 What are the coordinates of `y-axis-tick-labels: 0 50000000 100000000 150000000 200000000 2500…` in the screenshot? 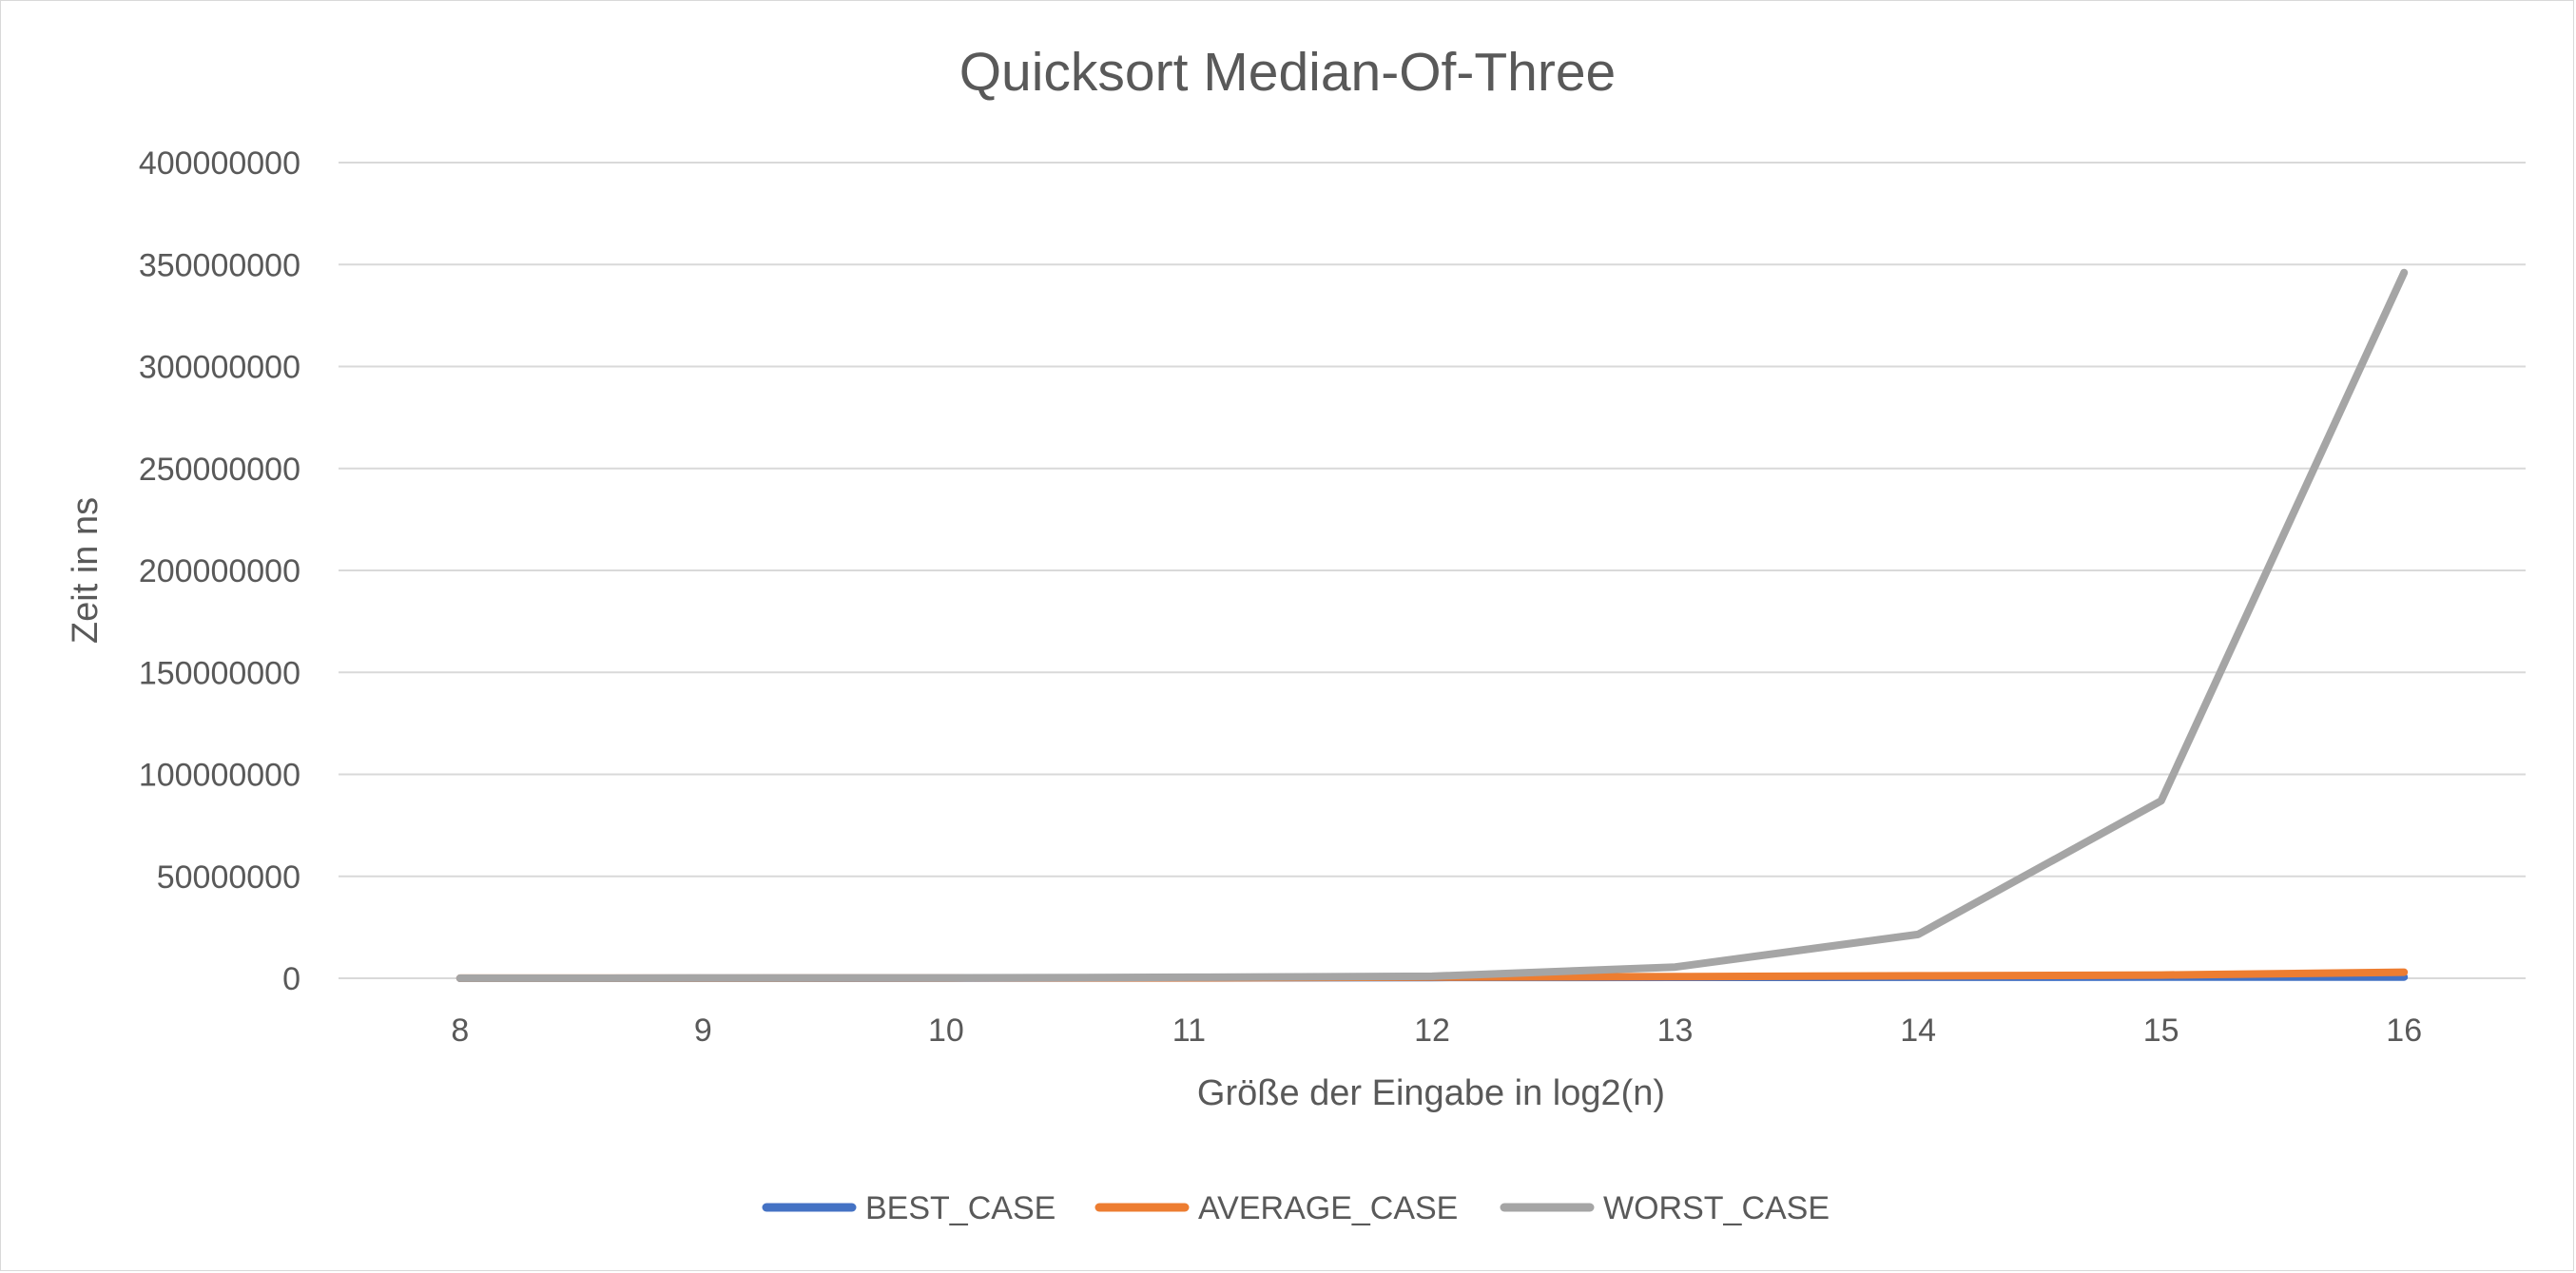 It's located at (219, 571).